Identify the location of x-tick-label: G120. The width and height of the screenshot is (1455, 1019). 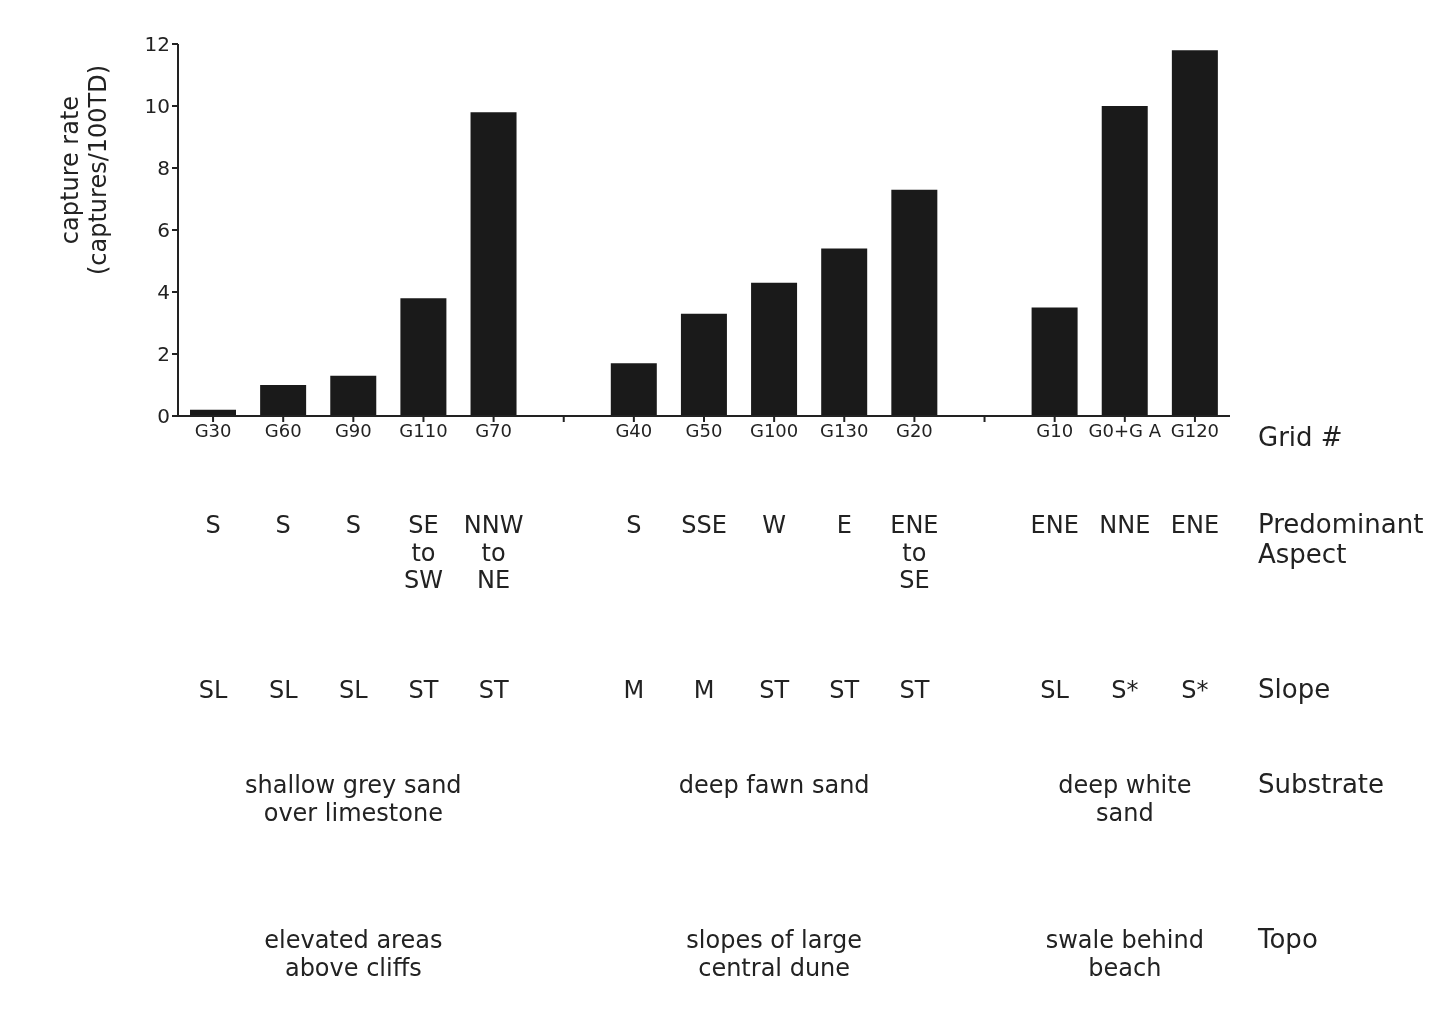
(1195, 430).